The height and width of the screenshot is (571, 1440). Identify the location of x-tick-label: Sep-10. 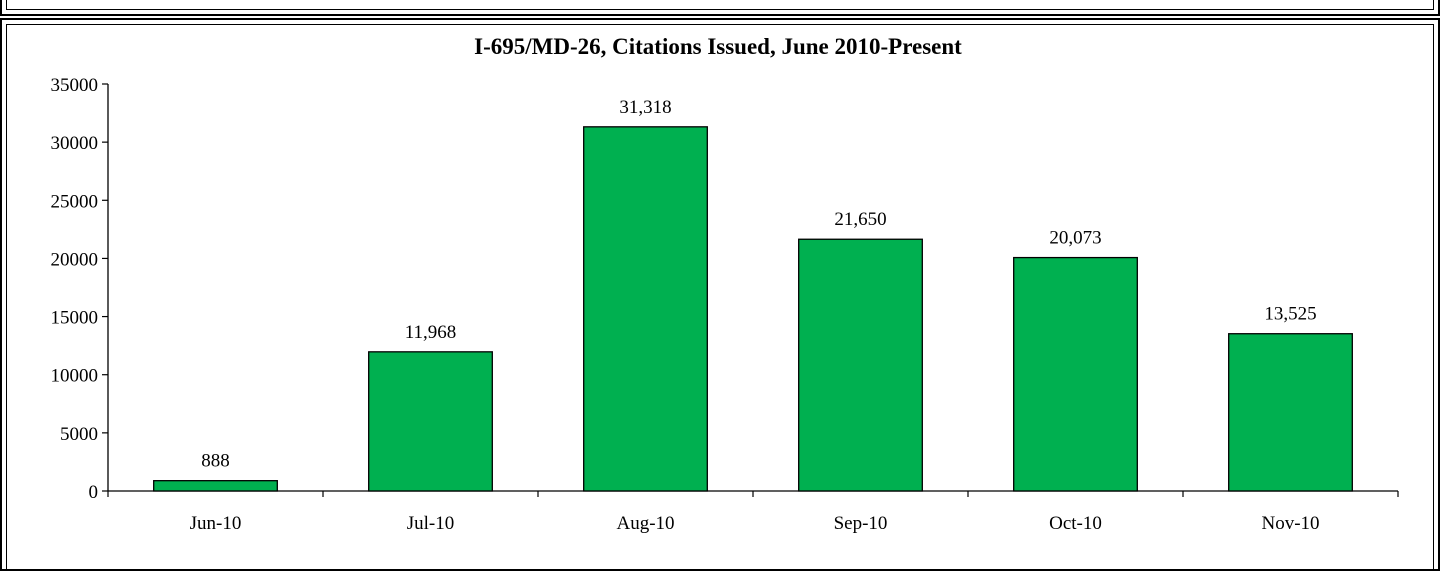
(861, 523).